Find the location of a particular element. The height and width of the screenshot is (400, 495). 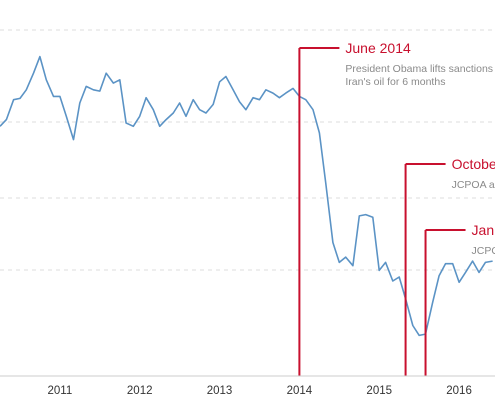

x-axis: 2011 2012 2013 2014 2015 2016 is located at coordinates (247, 386).